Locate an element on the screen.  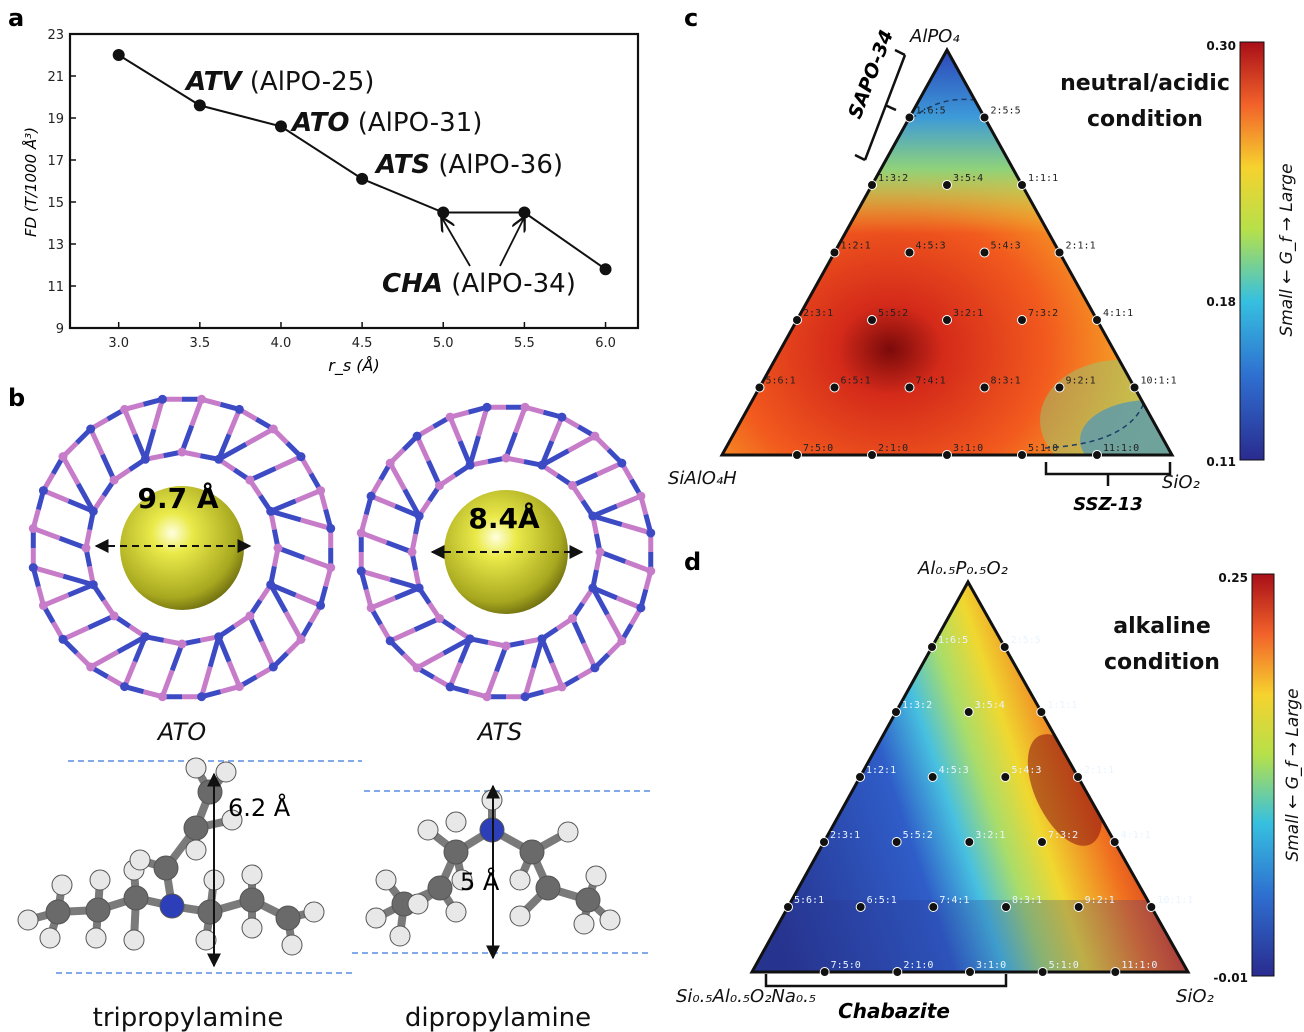
composition-label: 8:3:1 is located at coordinates (1006, 381).